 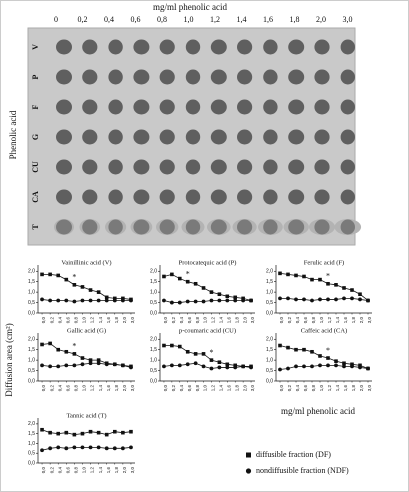 What do you see at coordinates (35, 47) in the screenshot?
I see `row-label: V` at bounding box center [35, 47].